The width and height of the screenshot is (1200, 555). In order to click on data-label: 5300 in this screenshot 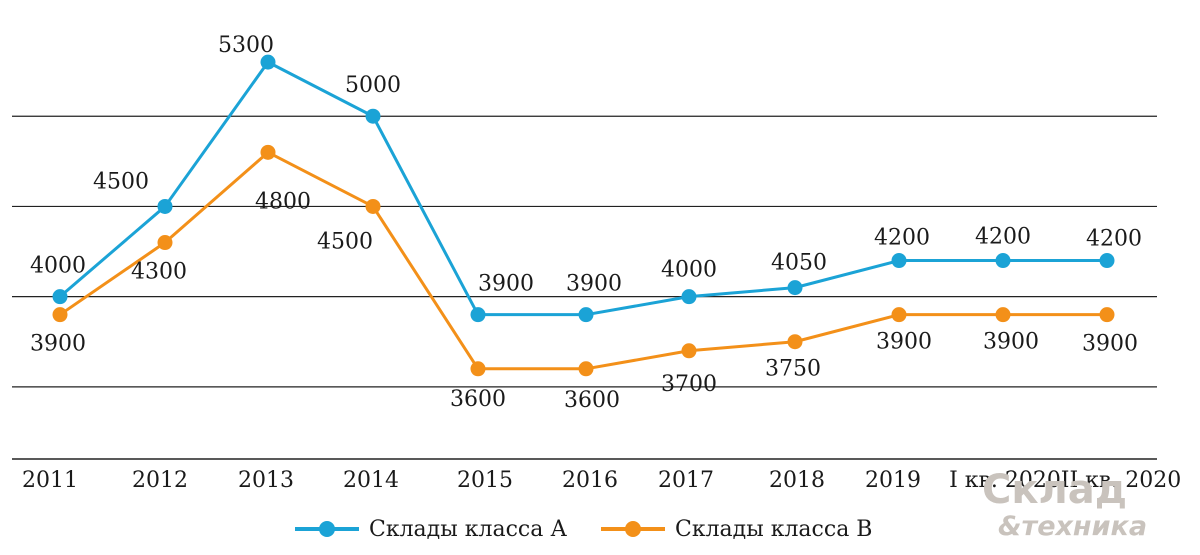, I will do `click(246, 45)`.